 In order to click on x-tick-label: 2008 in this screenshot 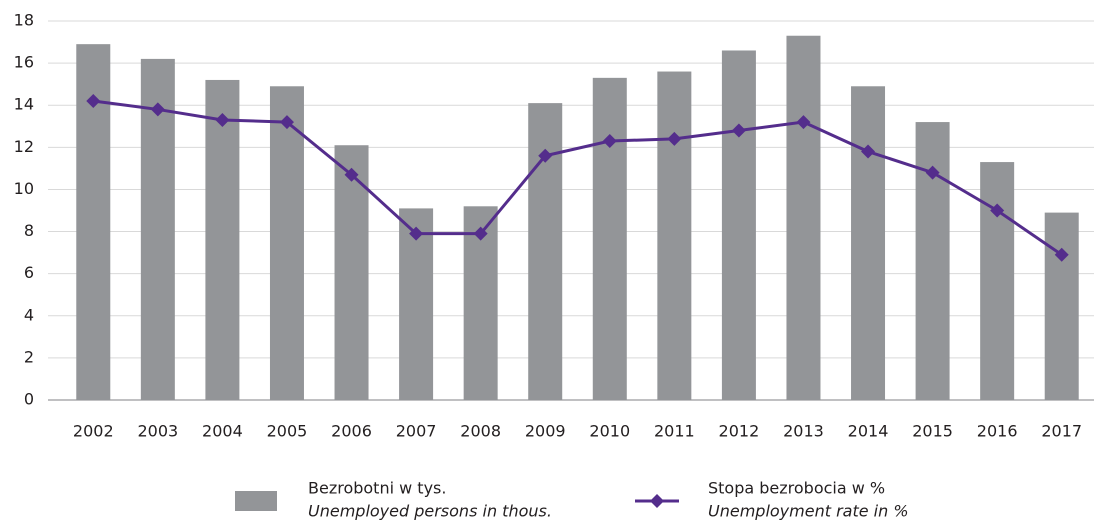, I will do `click(480, 431)`.